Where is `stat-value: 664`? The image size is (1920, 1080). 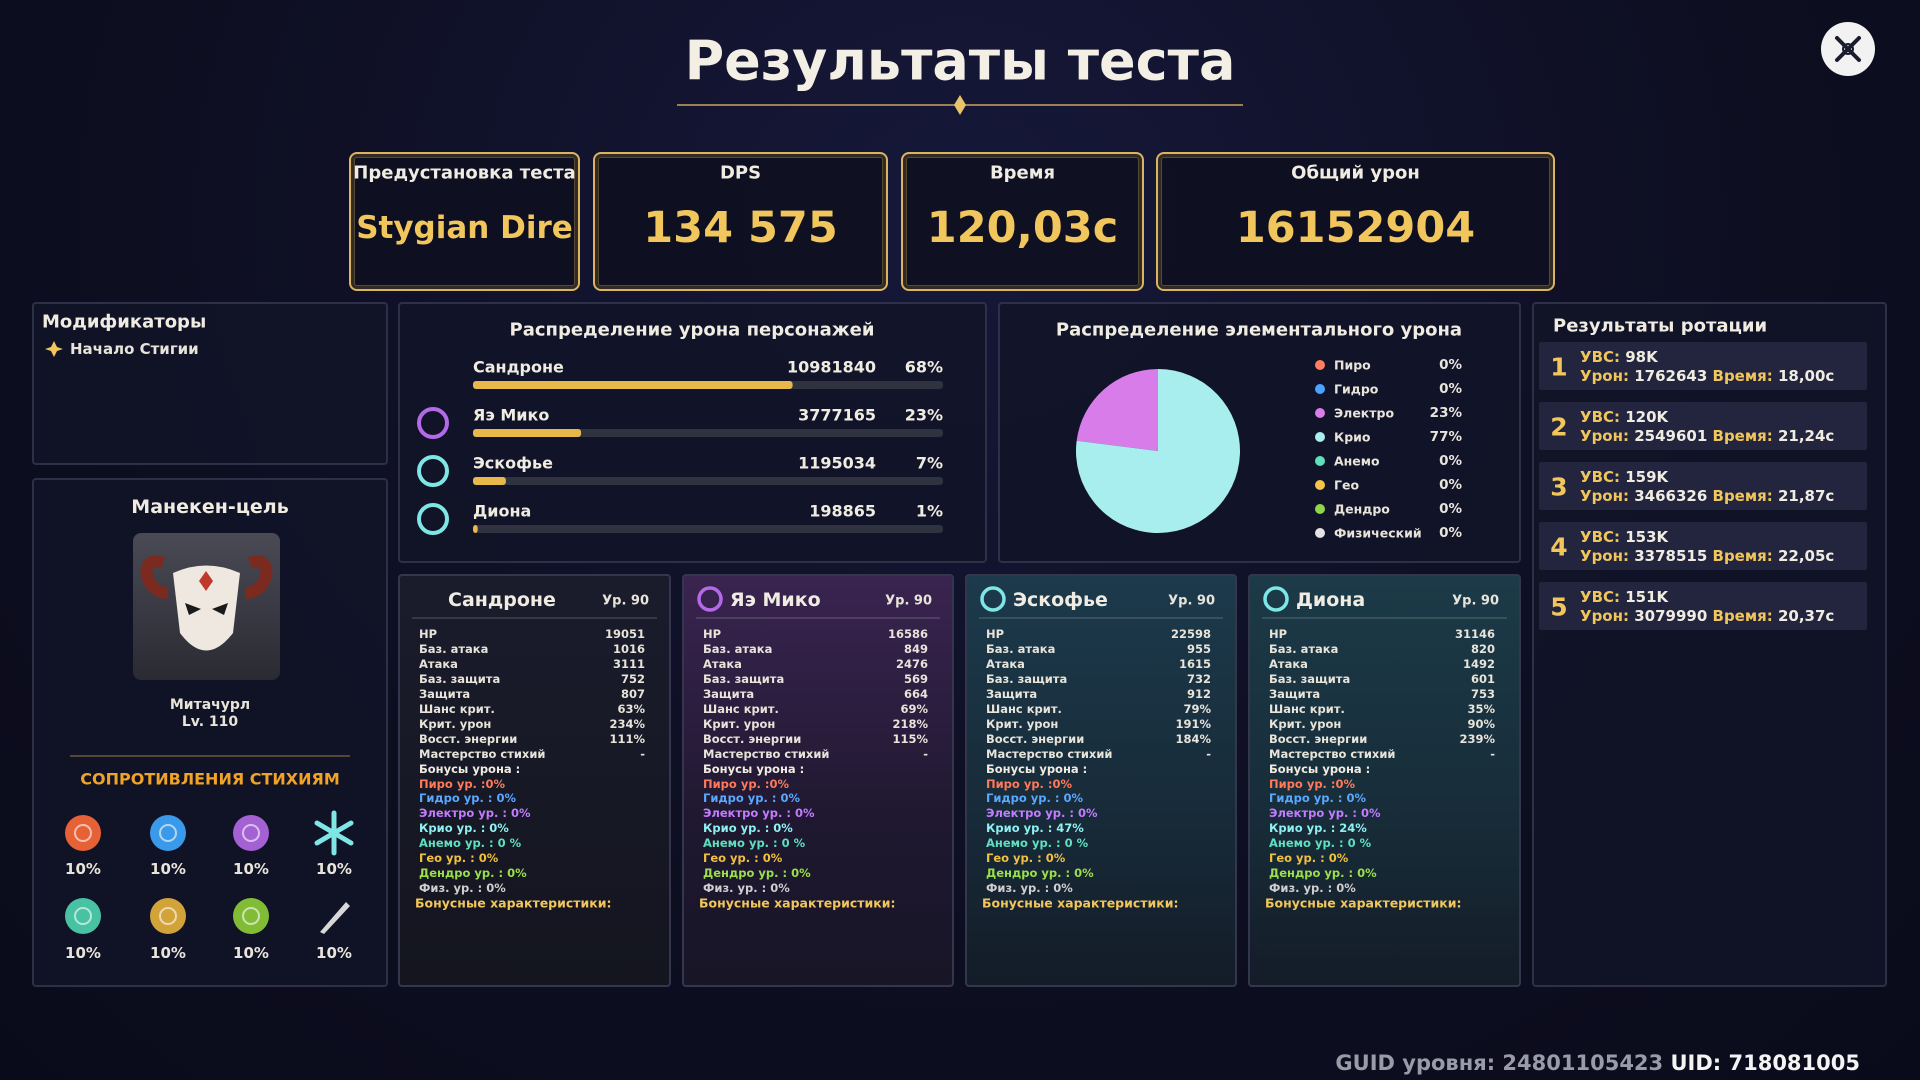
stat-value: 664 is located at coordinates (915, 693).